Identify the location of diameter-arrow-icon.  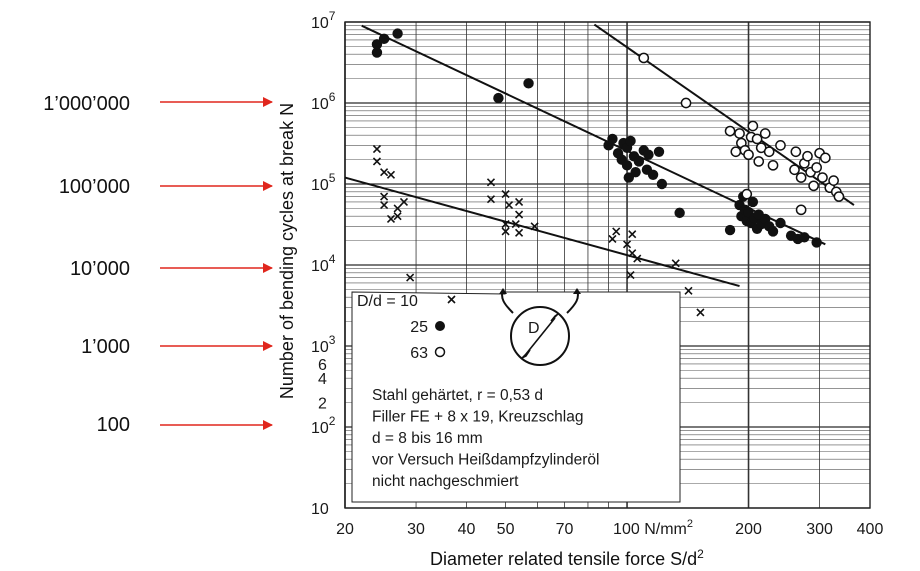
(540, 336).